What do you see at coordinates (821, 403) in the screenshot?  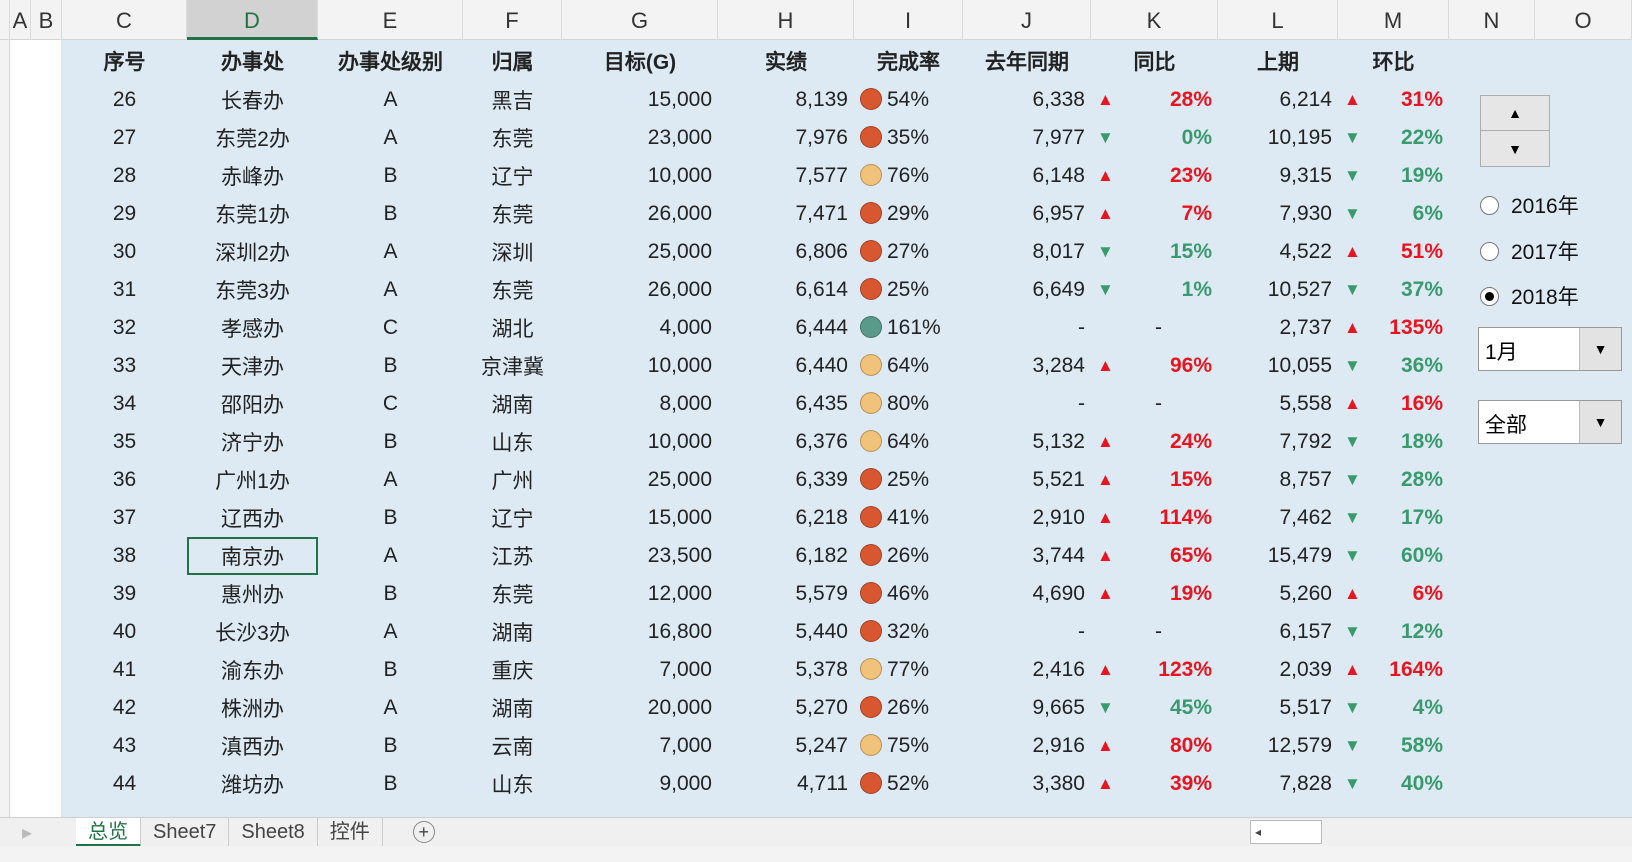 I see `actual-cell: 6,435` at bounding box center [821, 403].